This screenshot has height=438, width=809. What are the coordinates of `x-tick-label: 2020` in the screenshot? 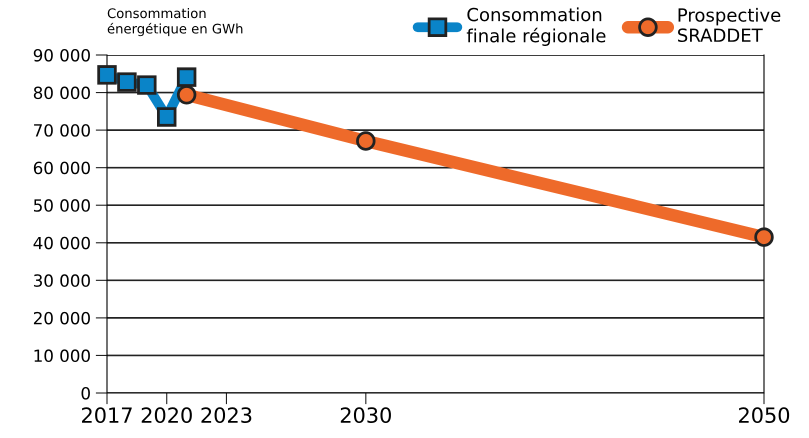 It's located at (167, 415).